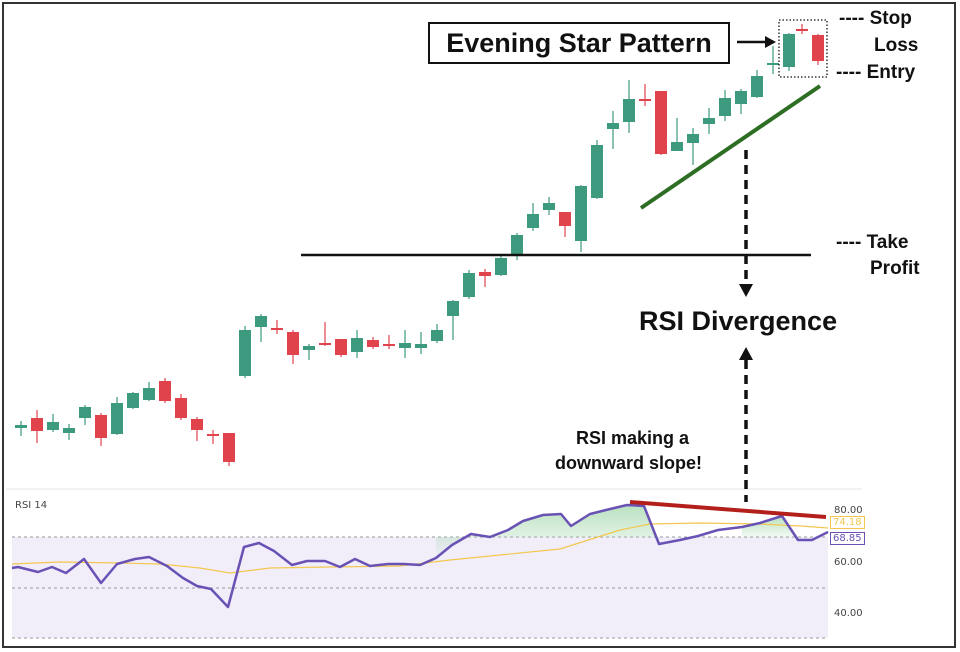 The image size is (960, 652). What do you see at coordinates (730, 147) in the screenshot?
I see `trend-line` at bounding box center [730, 147].